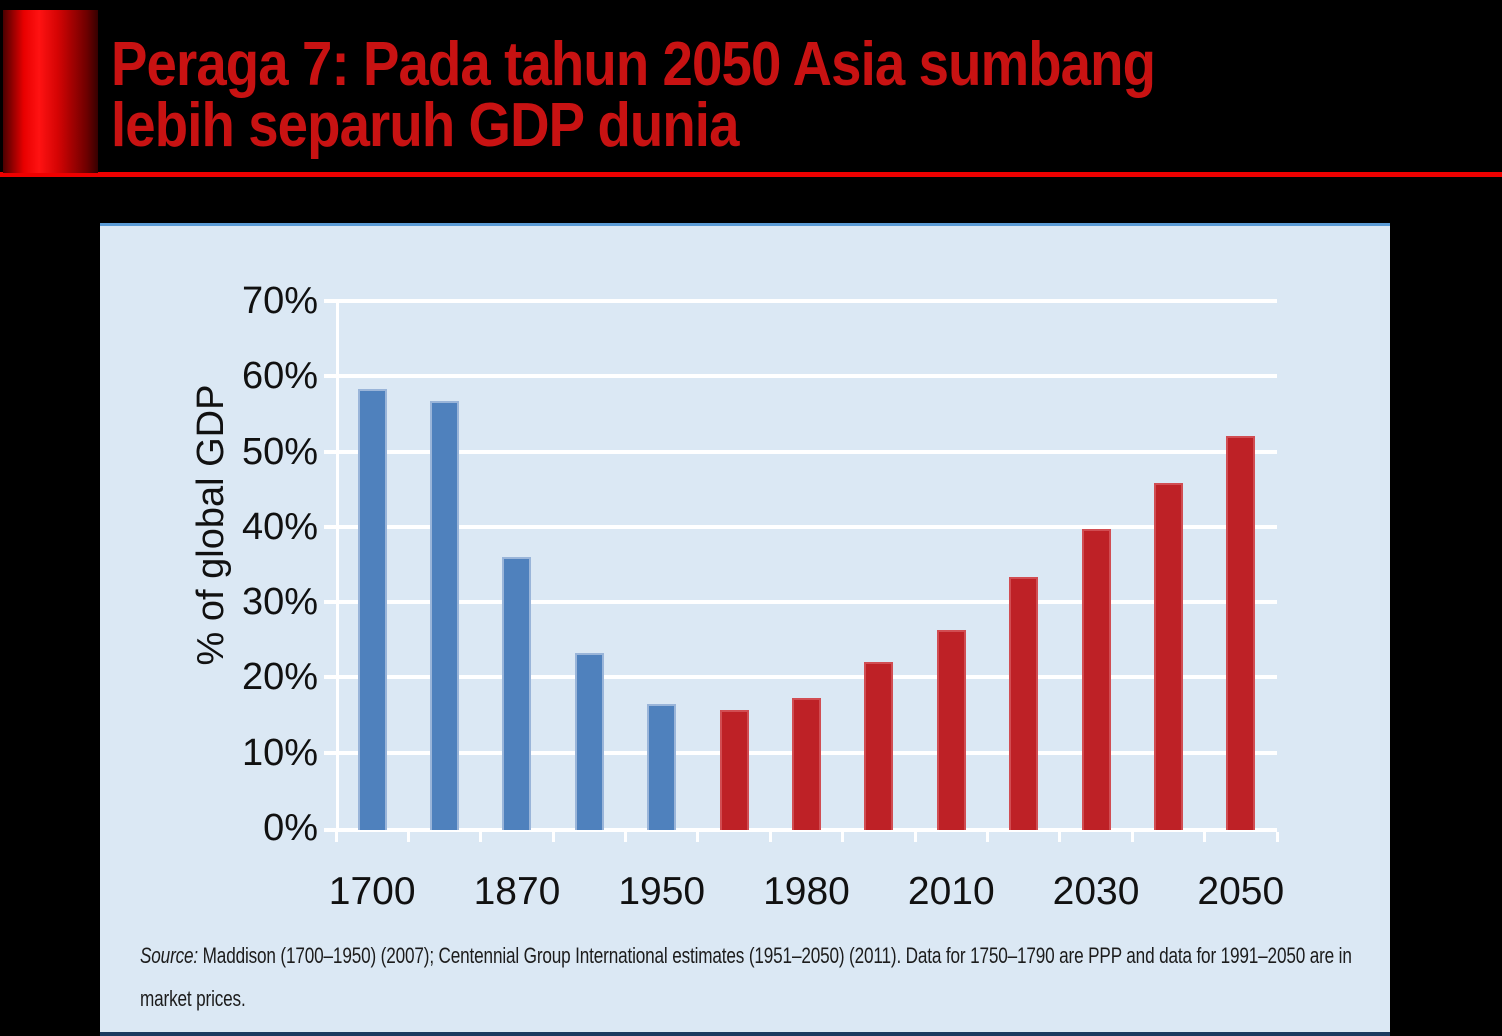 The height and width of the screenshot is (1036, 1502). I want to click on bar-2010, so click(951, 730).